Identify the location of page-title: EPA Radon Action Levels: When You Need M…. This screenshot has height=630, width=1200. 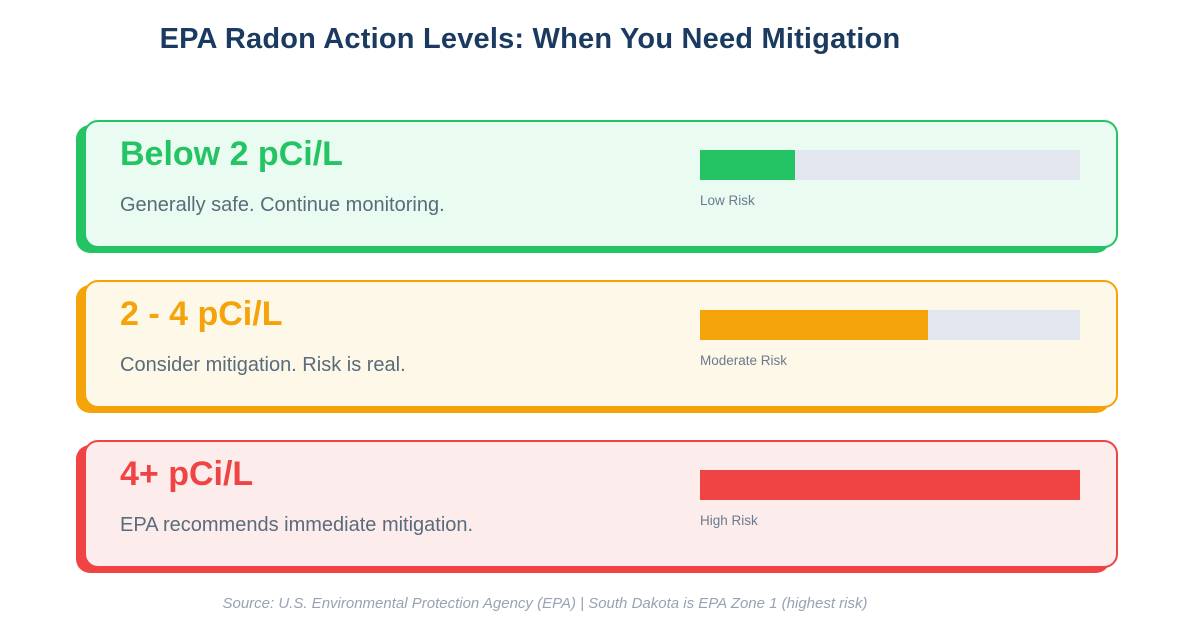
(530, 39).